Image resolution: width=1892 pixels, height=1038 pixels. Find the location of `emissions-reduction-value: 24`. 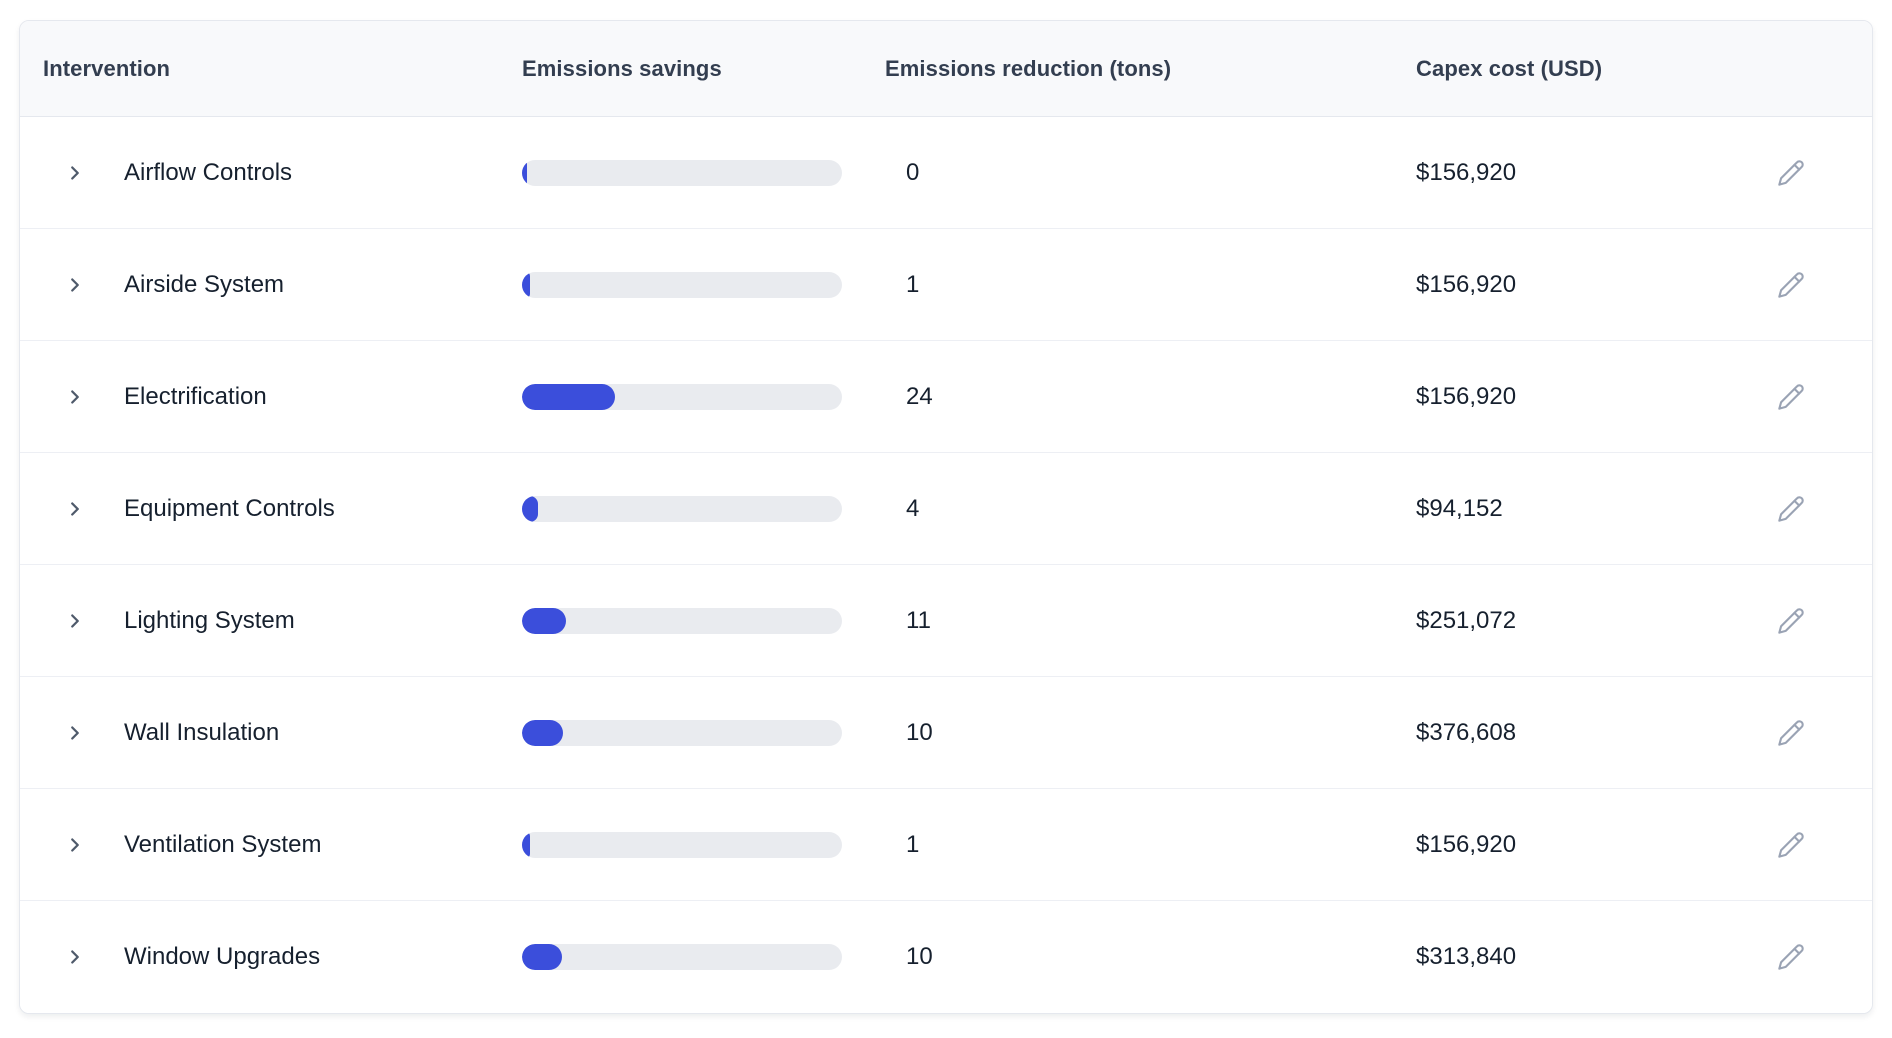

emissions-reduction-value: 24 is located at coordinates (919, 396).